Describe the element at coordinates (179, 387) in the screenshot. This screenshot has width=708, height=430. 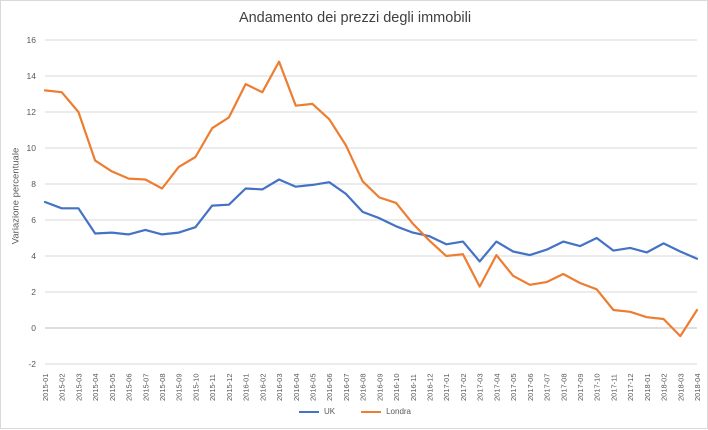
I see `x-tick-label: 2015-09` at that location.